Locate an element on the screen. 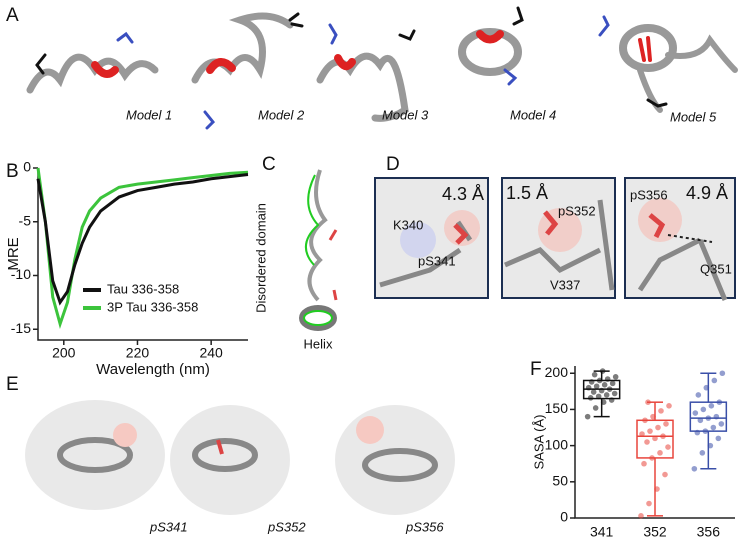 This screenshot has width=738, height=543. model-label: Model 2 is located at coordinates (281, 114).